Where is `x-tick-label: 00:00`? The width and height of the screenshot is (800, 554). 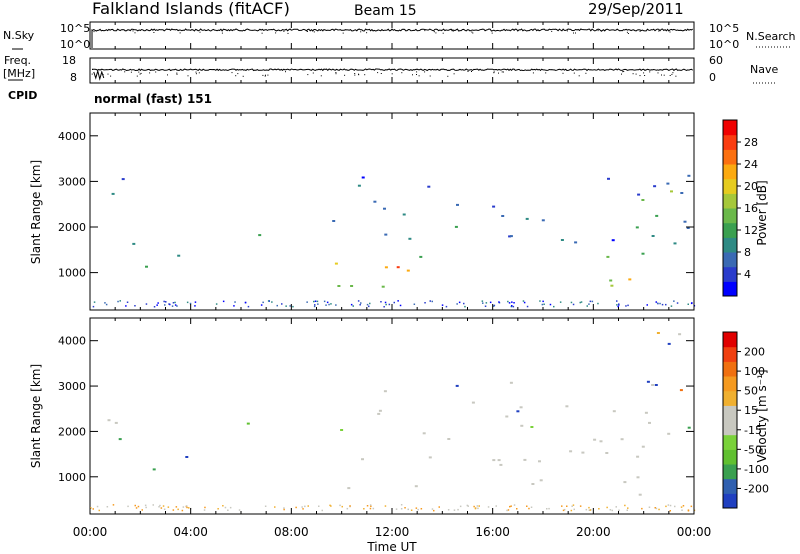
x-tick-label: 00:00 is located at coordinates (90, 532).